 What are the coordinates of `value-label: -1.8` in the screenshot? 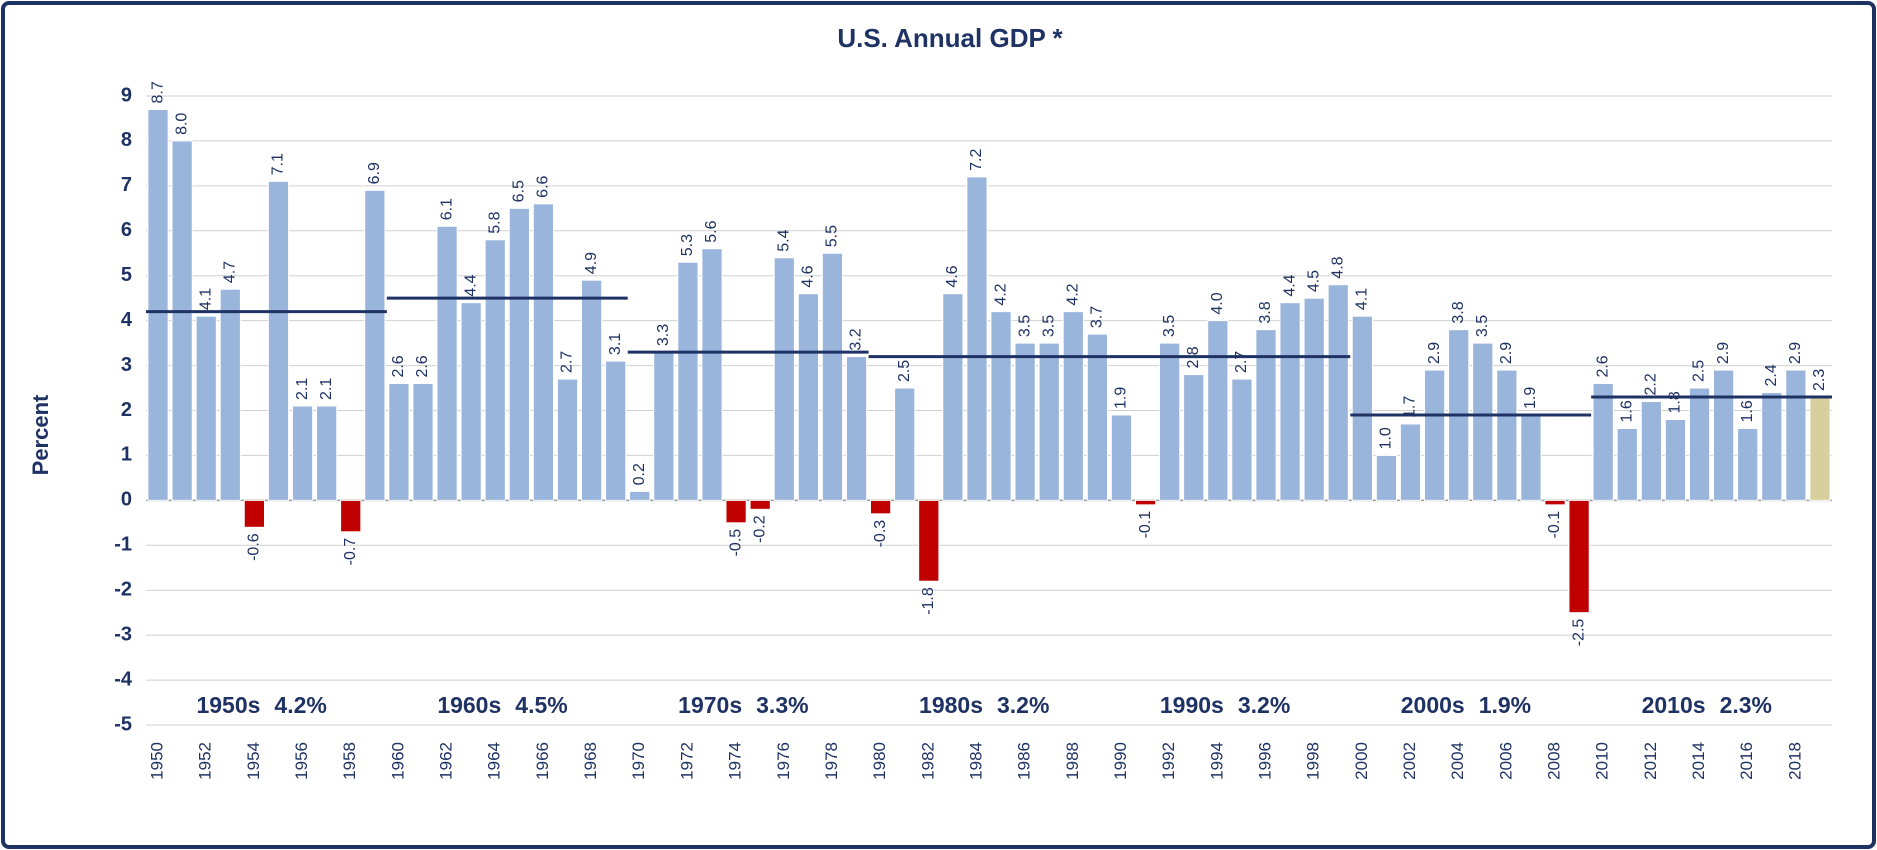 It's located at (928, 601).